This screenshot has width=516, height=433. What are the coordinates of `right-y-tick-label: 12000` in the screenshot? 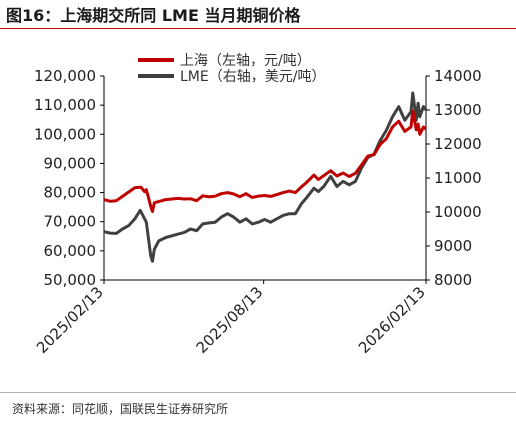 It's located at (458, 144).